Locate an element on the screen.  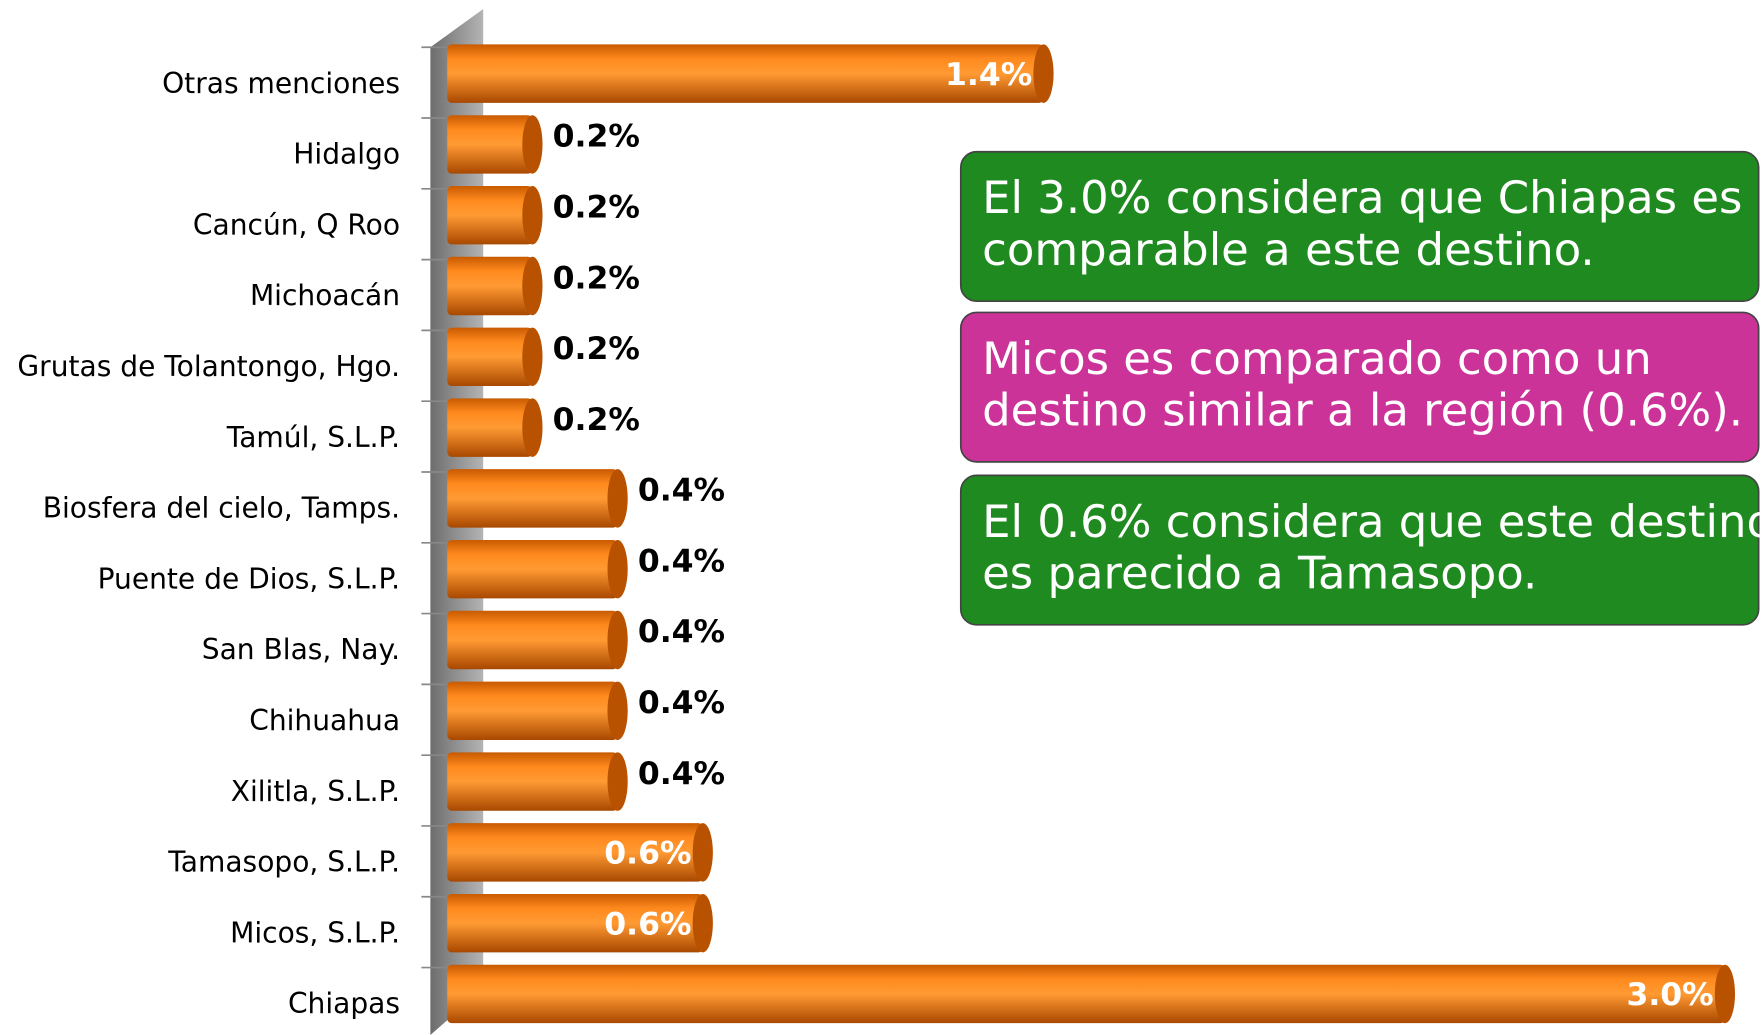
category-label: Otras menciones is located at coordinates (281, 83).